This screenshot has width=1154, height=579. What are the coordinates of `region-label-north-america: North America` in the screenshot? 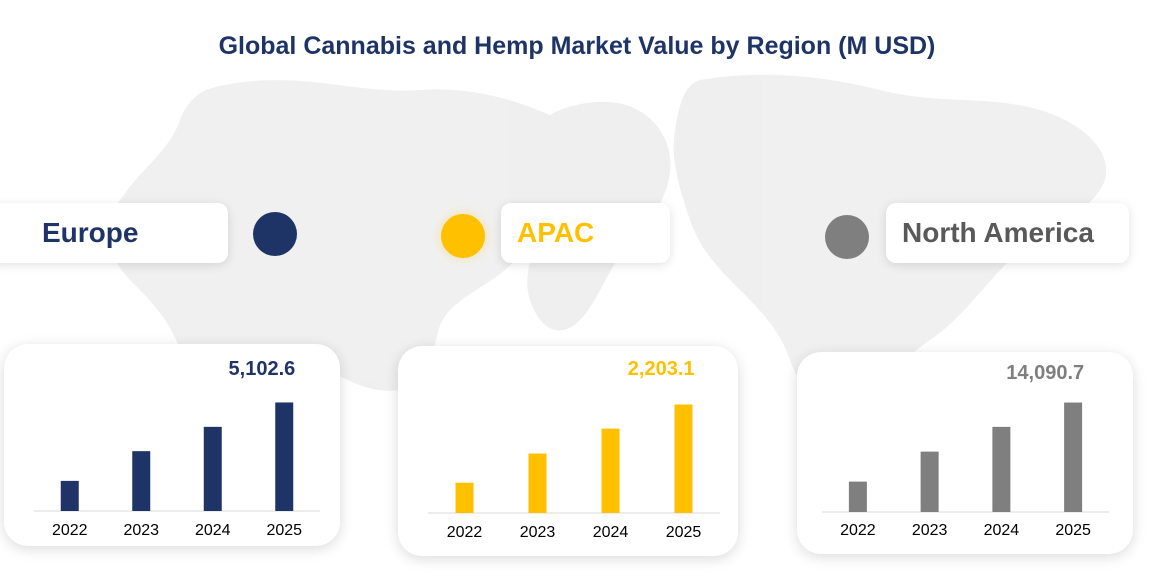 It's located at (1007, 233).